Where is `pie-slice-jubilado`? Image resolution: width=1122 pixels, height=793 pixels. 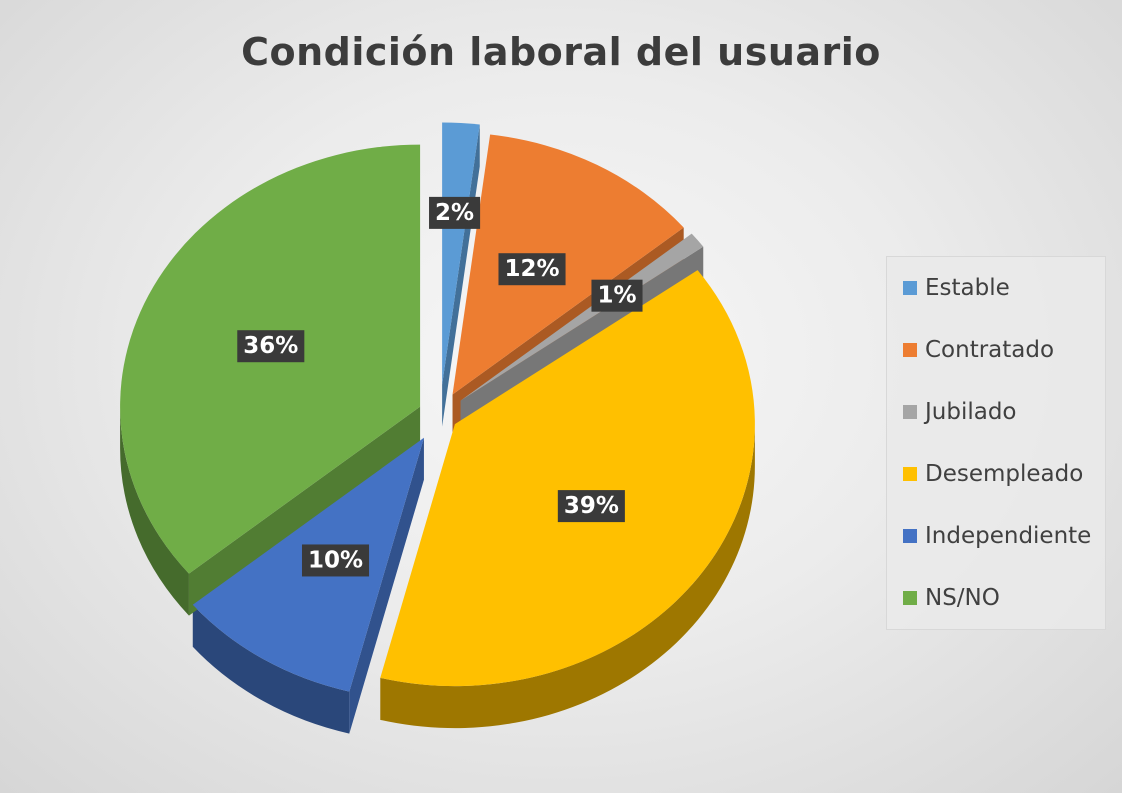
pie-slice-jubilado is located at coordinates (582, 317).